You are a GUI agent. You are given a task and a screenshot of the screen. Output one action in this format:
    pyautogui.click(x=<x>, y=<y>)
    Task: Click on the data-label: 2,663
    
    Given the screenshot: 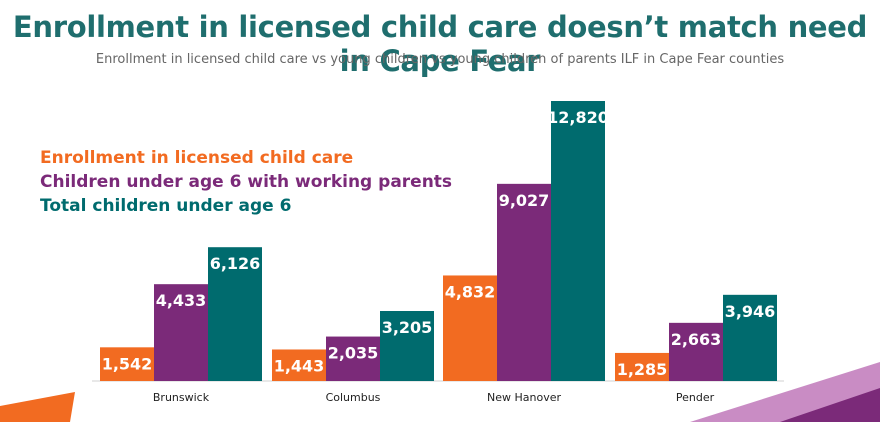 What is the action you would take?
    pyautogui.click(x=696, y=339)
    